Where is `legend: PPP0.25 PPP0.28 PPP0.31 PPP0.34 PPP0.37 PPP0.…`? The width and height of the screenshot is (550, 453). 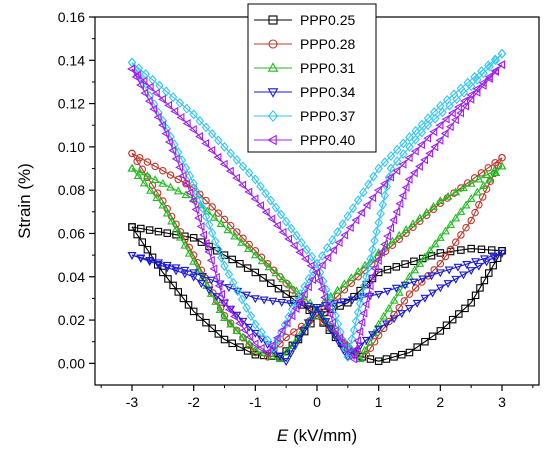 legend: PPP0.25 PPP0.28 PPP0.31 PPP0.34 PPP0.37 PPP0.… is located at coordinates (312, 78).